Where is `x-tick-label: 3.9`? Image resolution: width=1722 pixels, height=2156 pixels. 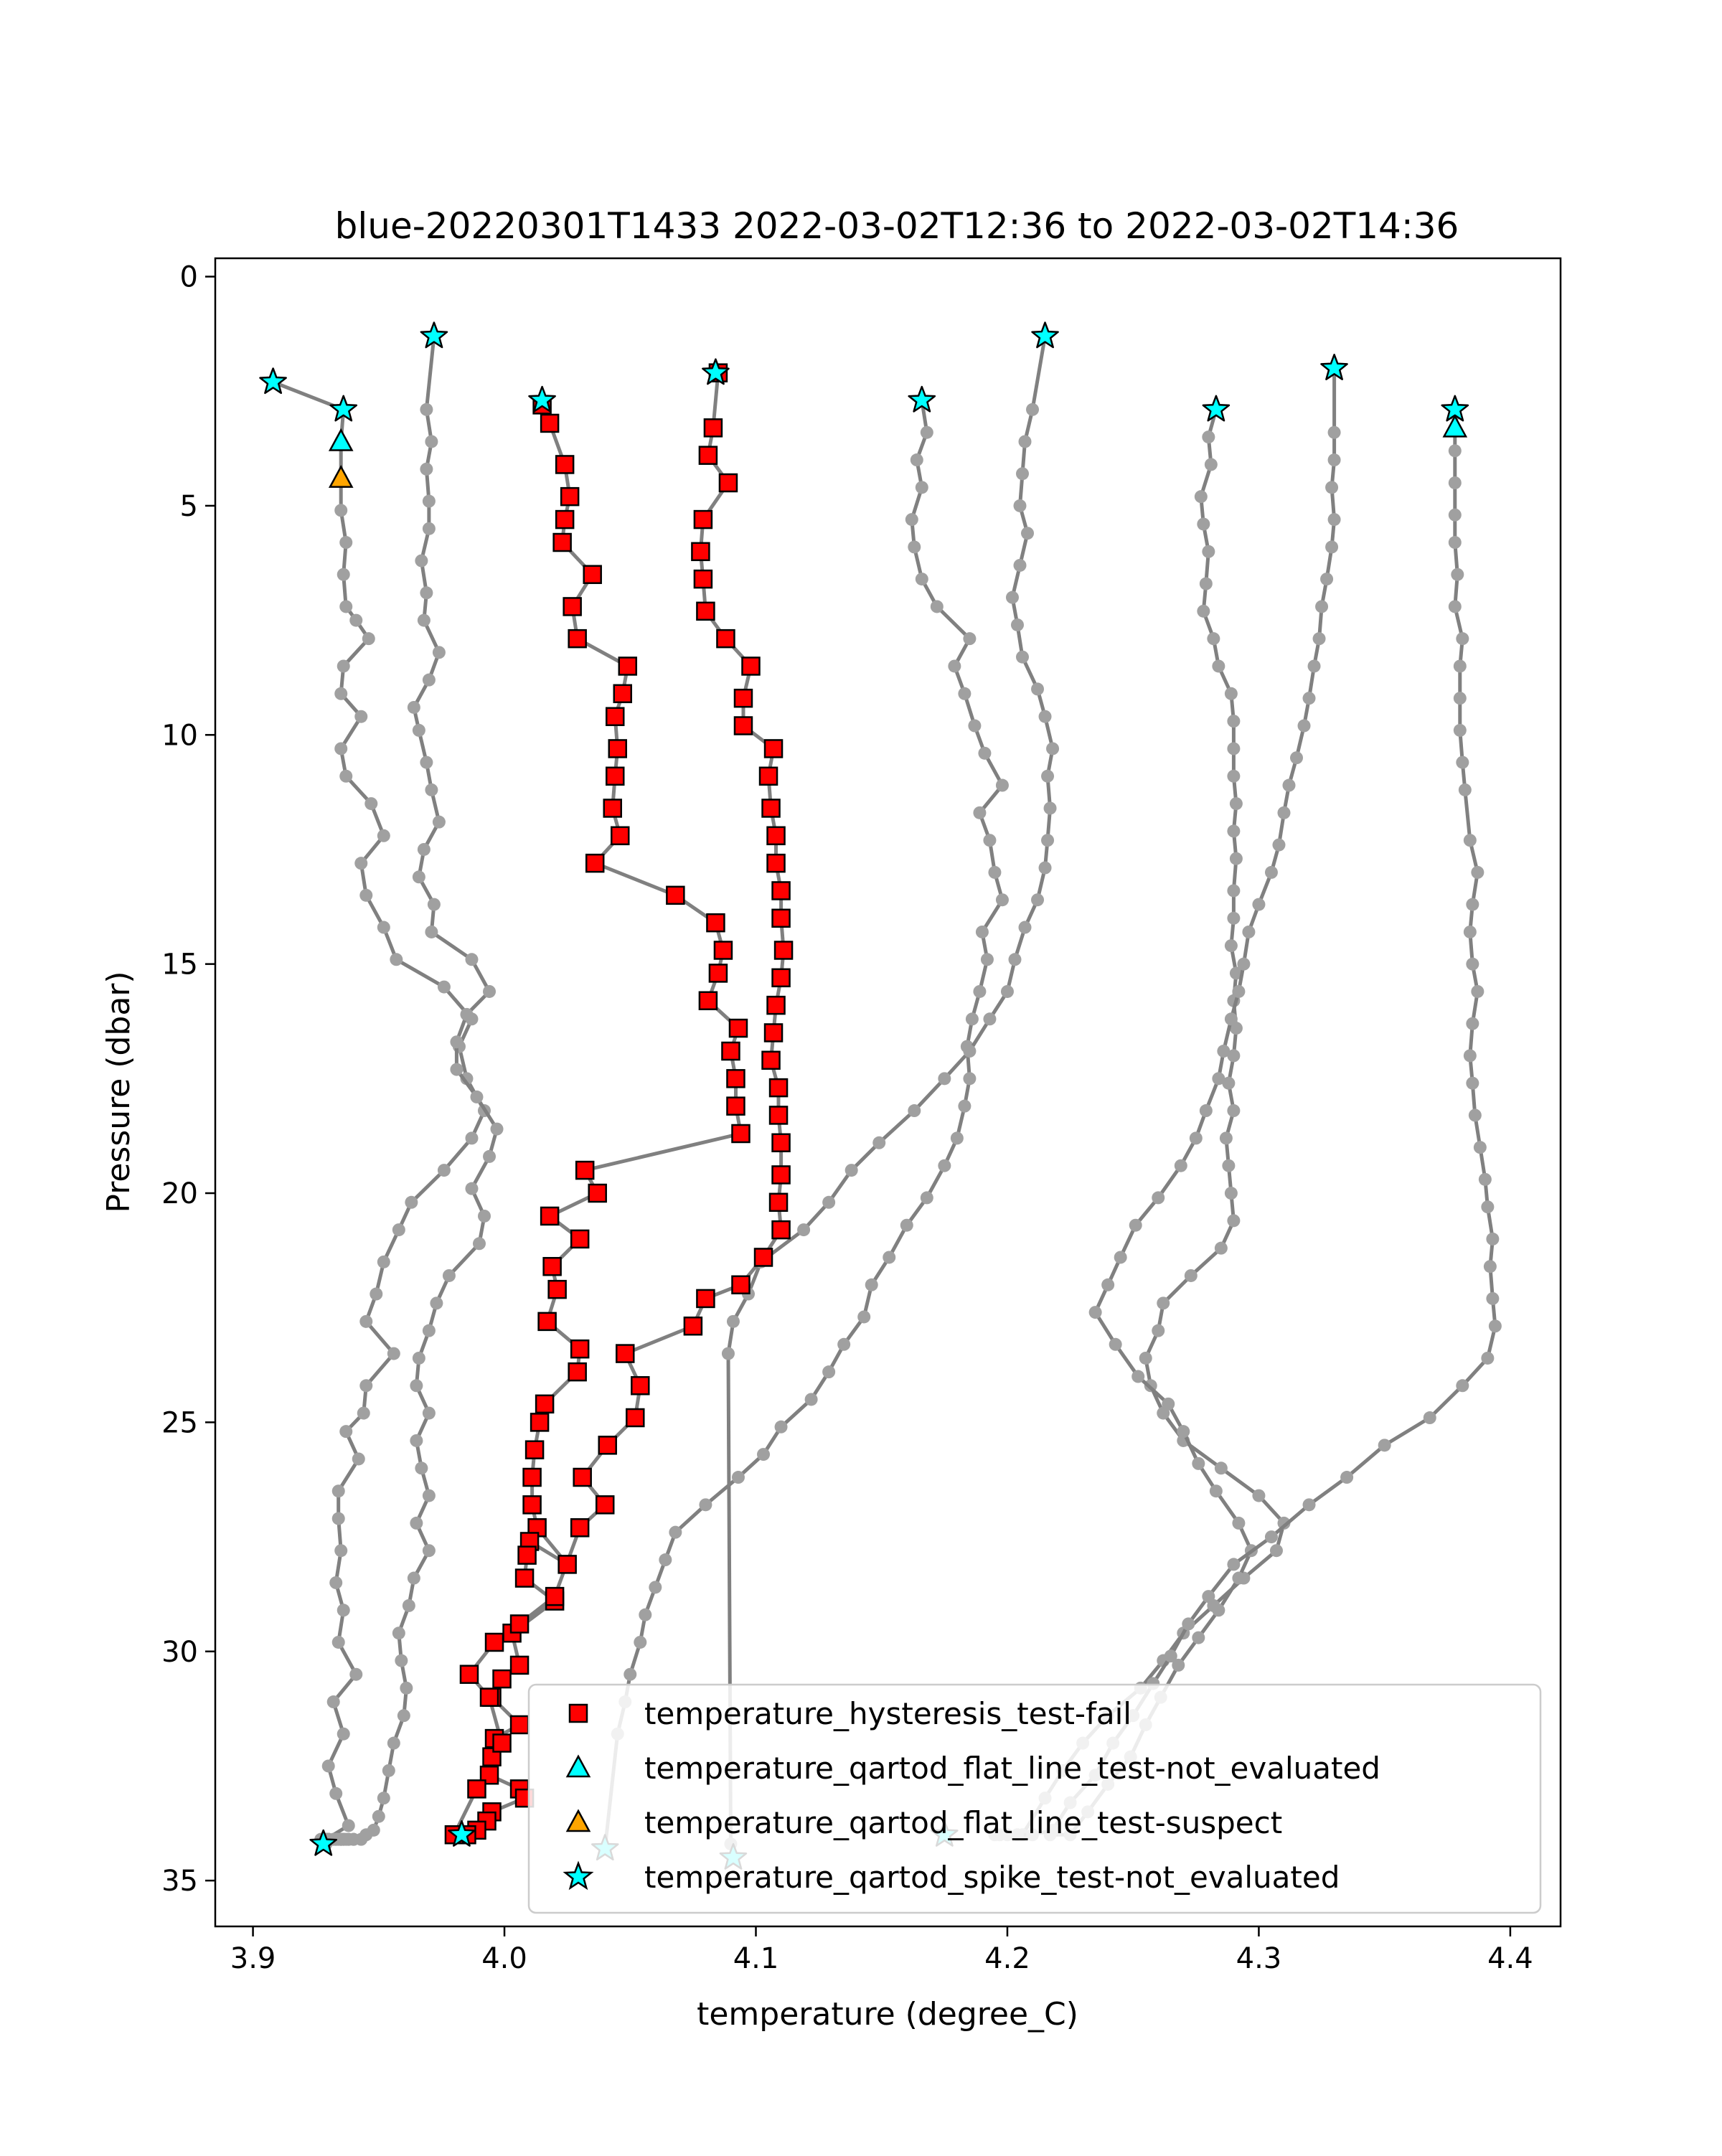
x-tick-label: 3.9 is located at coordinates (253, 1958).